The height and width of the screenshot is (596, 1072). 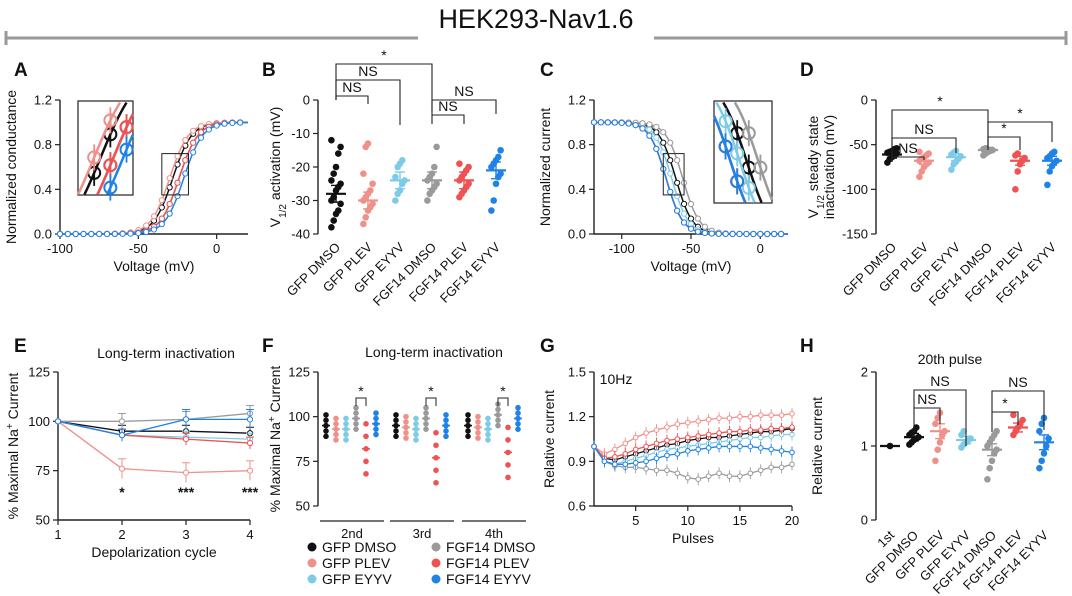 I want to click on legend-label-fgf14-plev: FGF14 PLEV, so click(x=488, y=563).